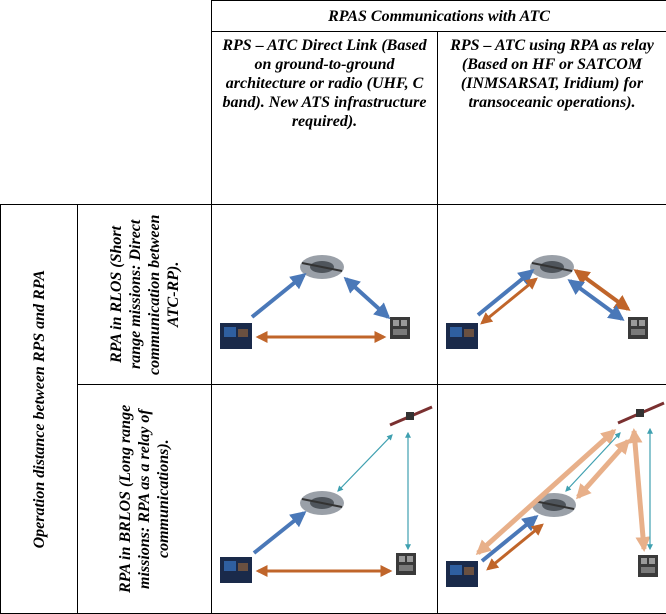 The height and width of the screenshot is (614, 666). I want to click on diagram-brlos-direct-cell, so click(324, 499).